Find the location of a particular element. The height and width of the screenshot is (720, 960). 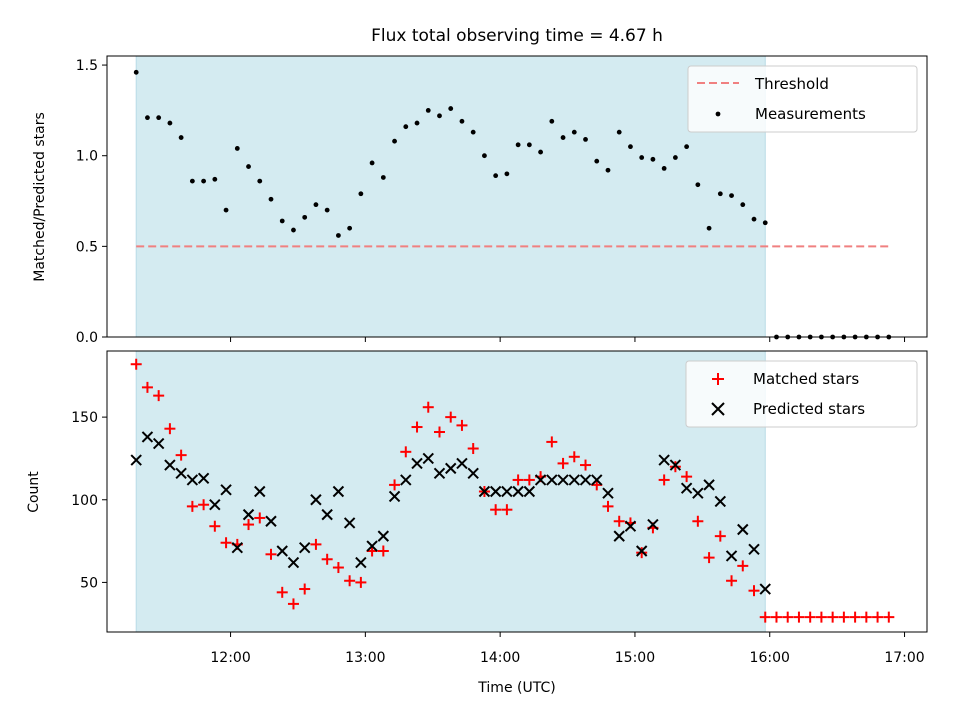

top-legend-box is located at coordinates (802, 99).